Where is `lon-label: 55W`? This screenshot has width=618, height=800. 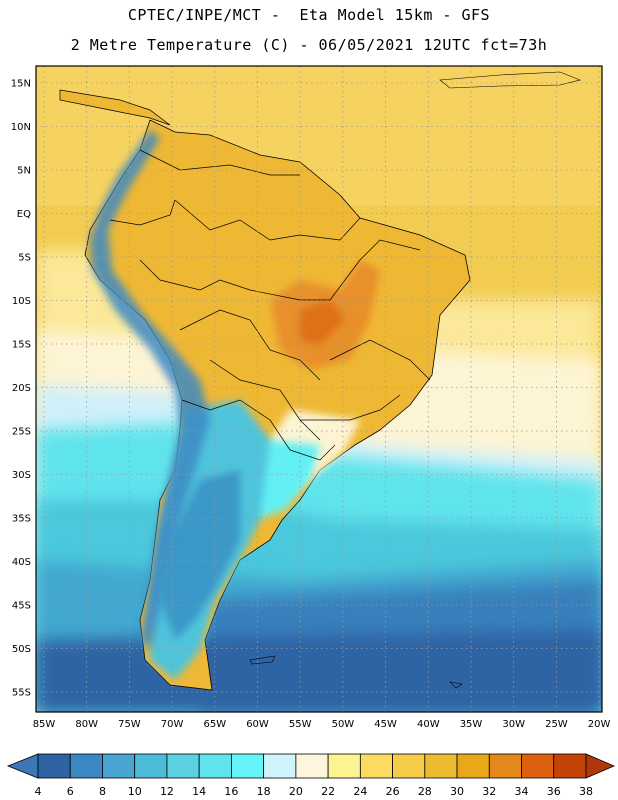
lon-label: 55W is located at coordinates (300, 724).